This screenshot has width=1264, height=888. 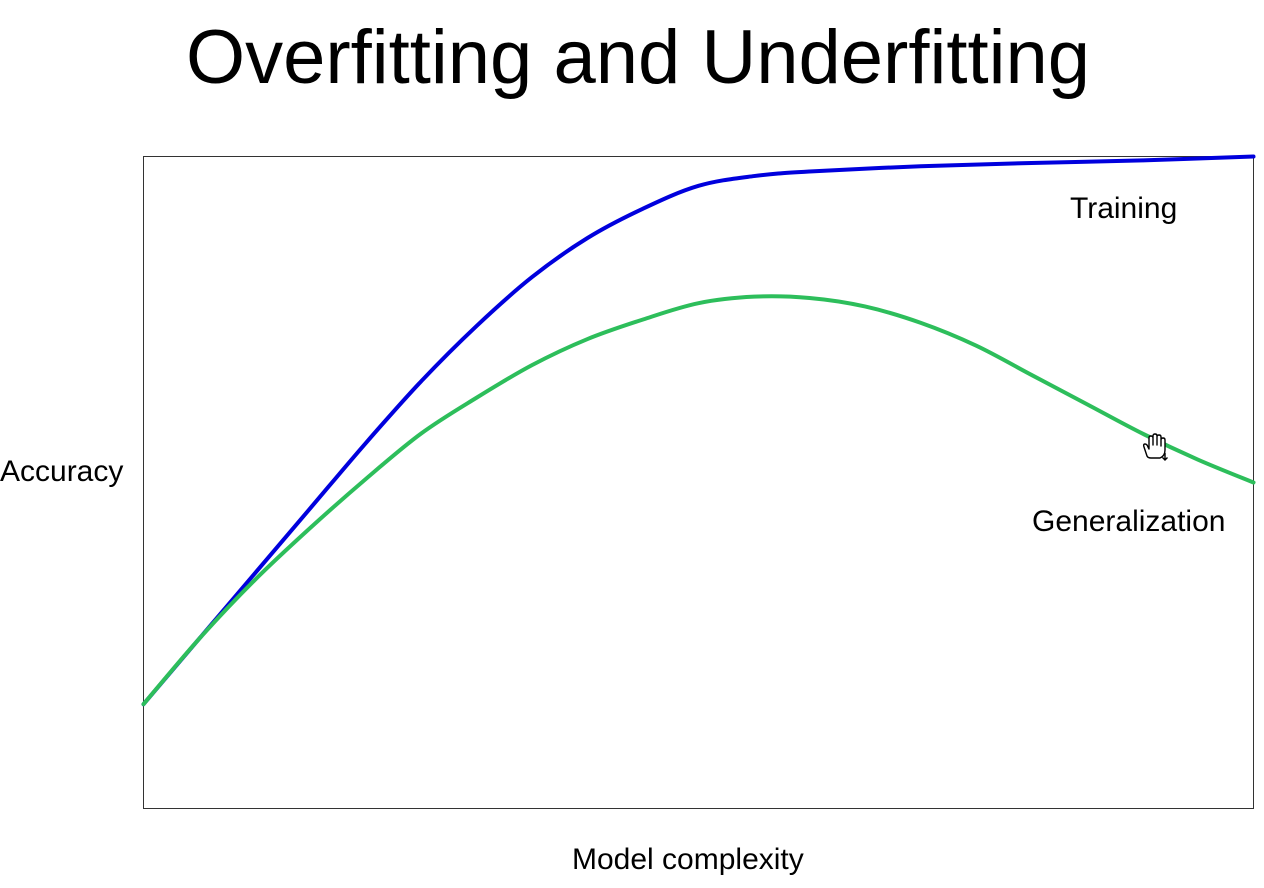 I want to click on y-axis-label: Accuracy, so click(x=62, y=471).